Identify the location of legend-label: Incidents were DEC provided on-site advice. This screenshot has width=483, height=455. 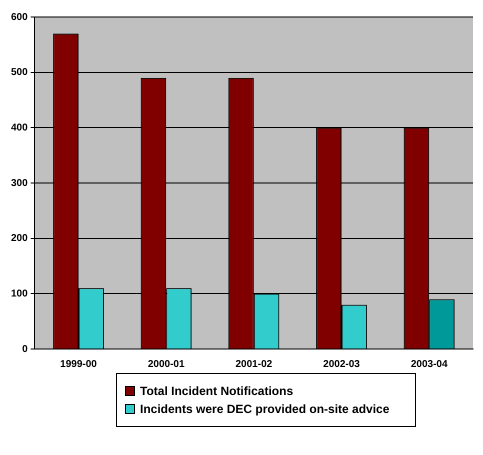
(265, 409).